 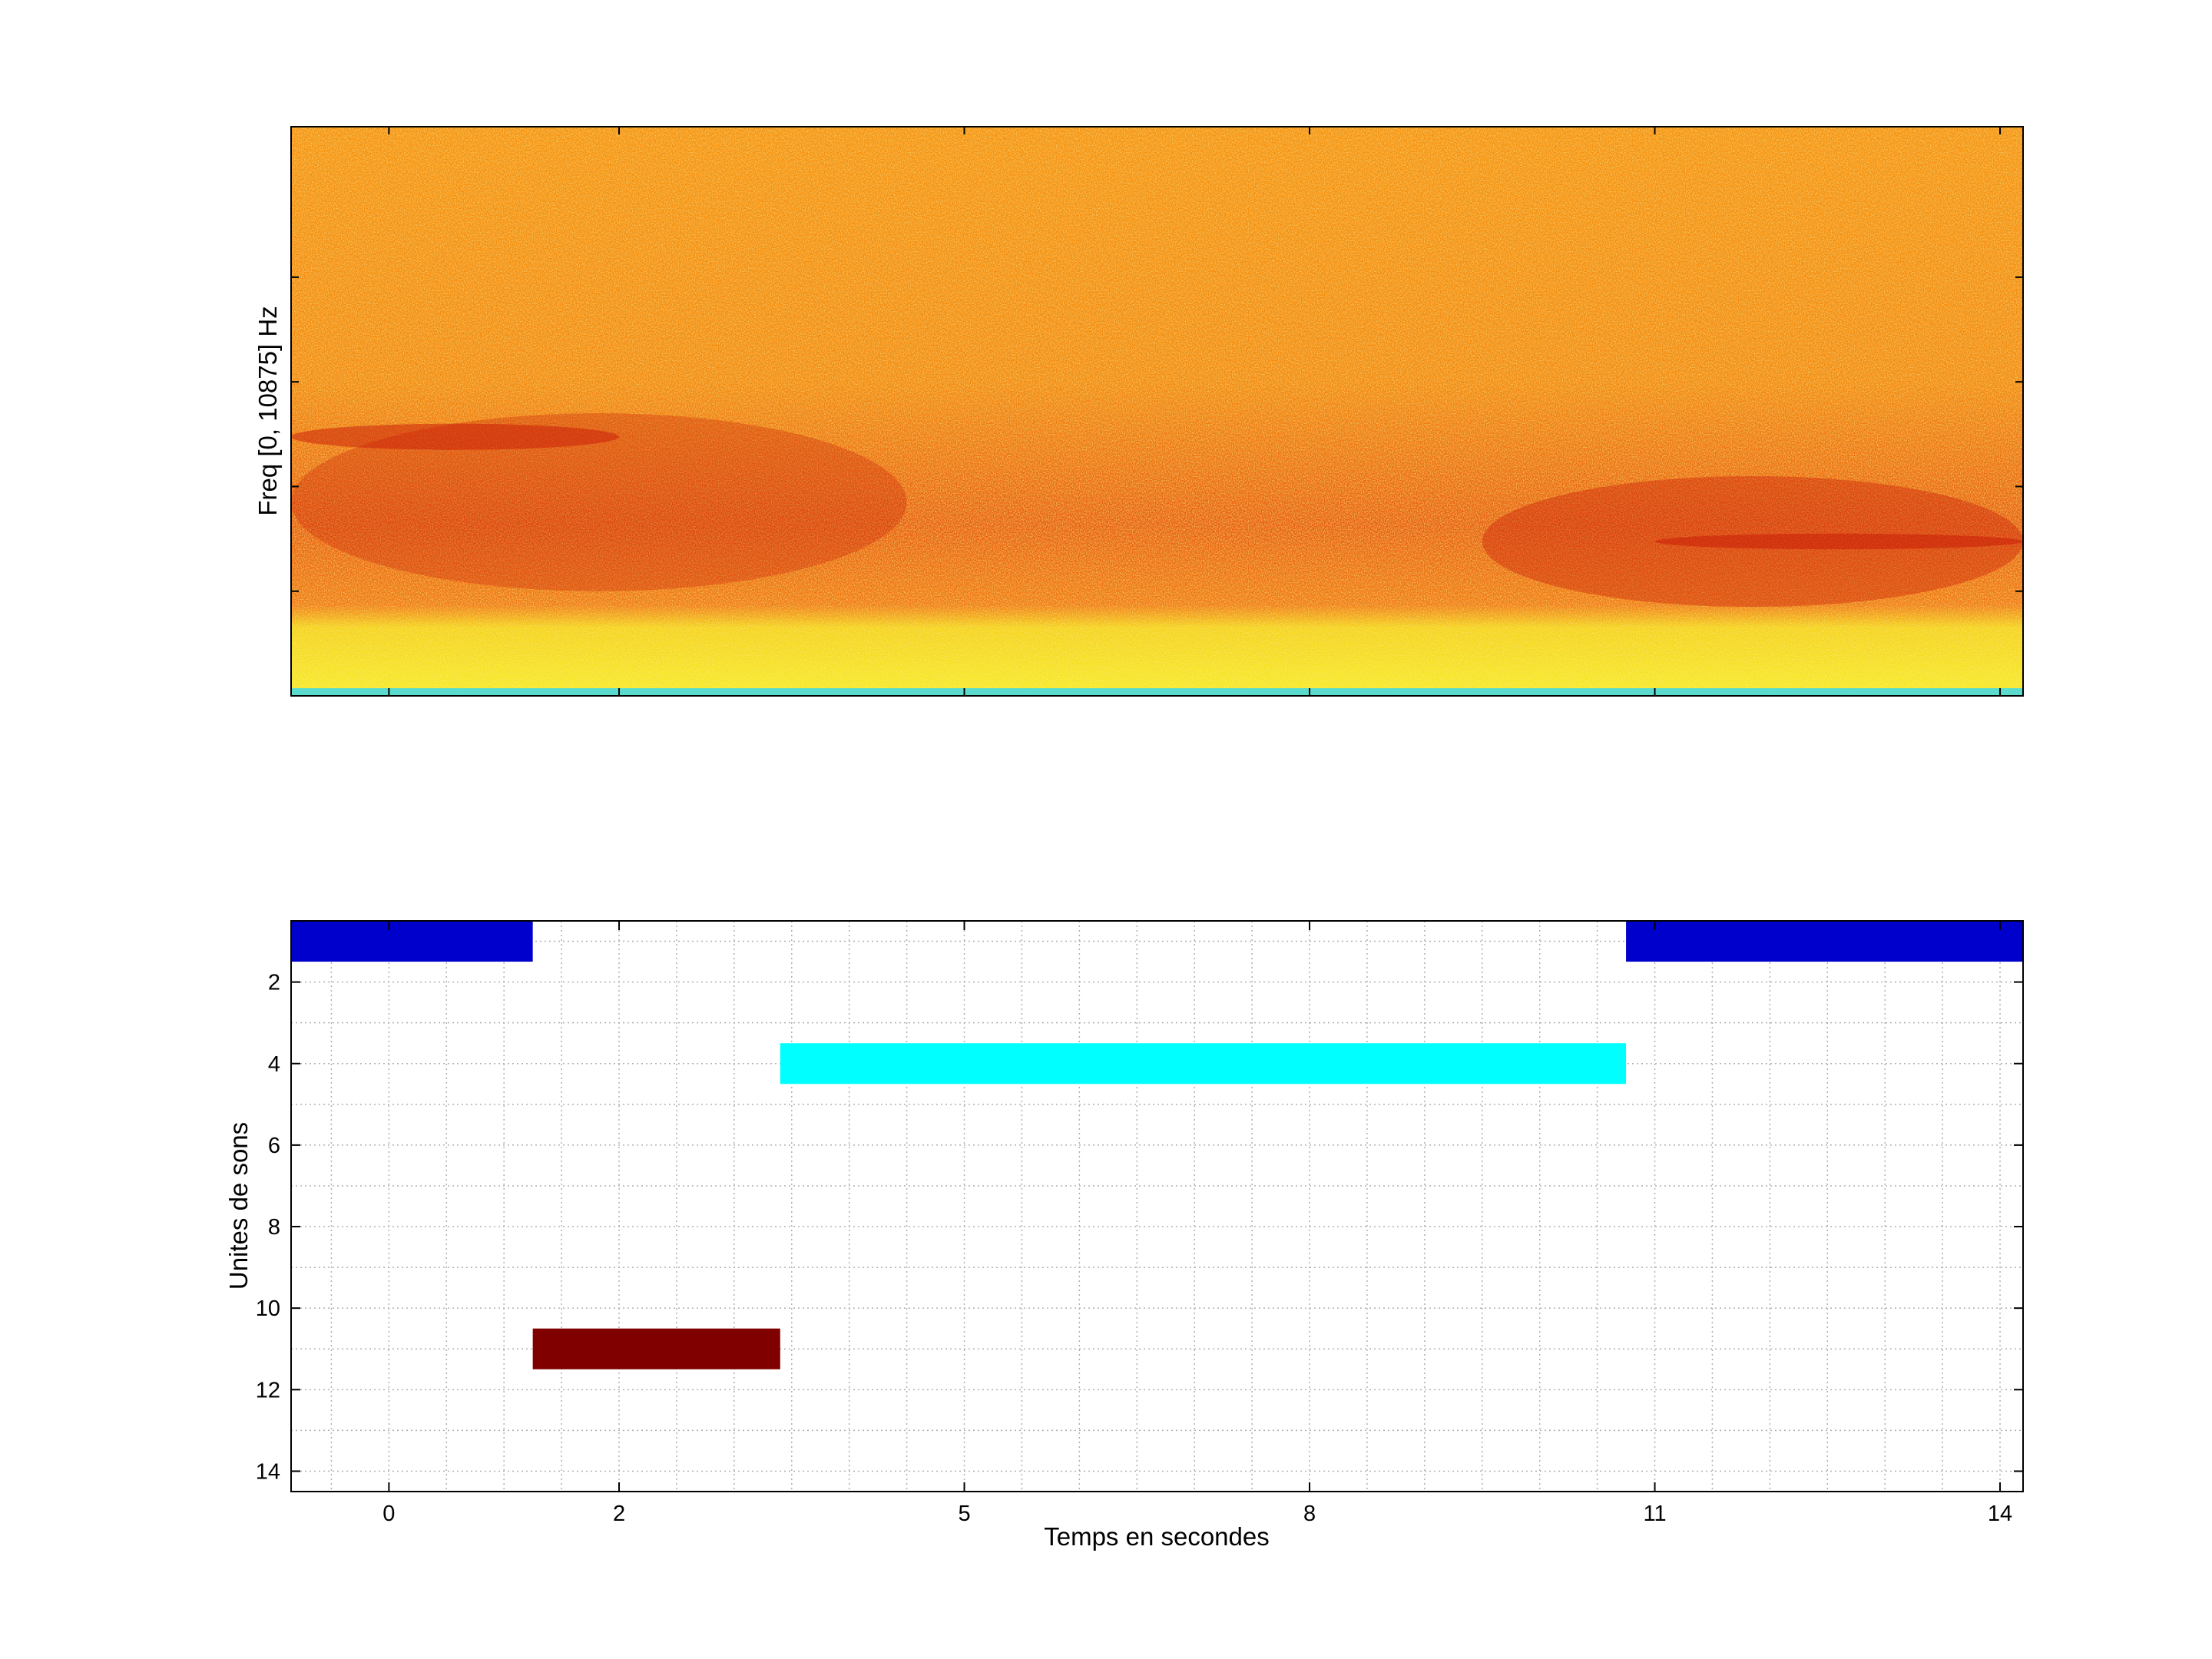 What do you see at coordinates (1157, 1536) in the screenshot?
I see `units-x-axis-label: Temps en secondes` at bounding box center [1157, 1536].